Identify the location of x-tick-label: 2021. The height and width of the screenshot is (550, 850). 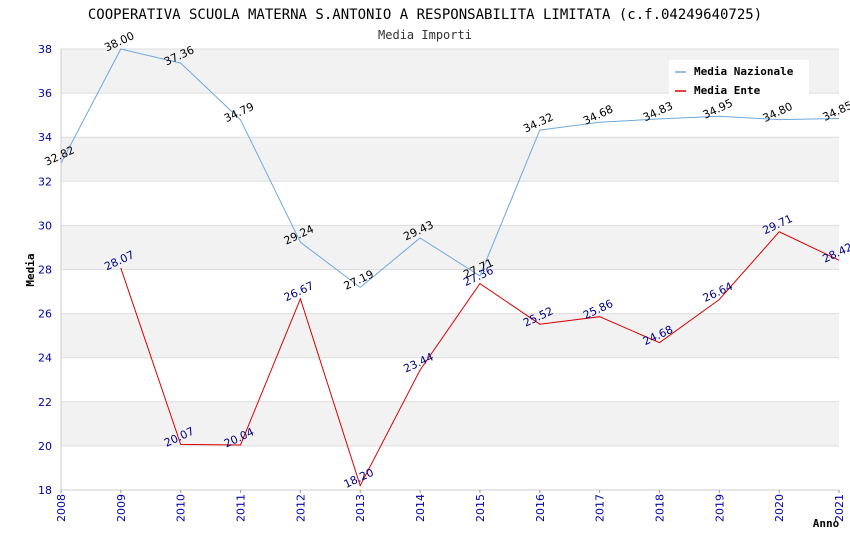
(839, 508).